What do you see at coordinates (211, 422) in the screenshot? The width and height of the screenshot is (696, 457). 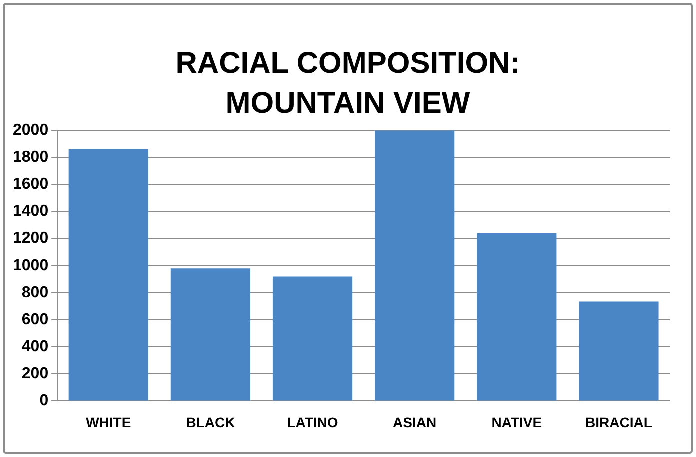 I see `x-tick-label: BLACK` at bounding box center [211, 422].